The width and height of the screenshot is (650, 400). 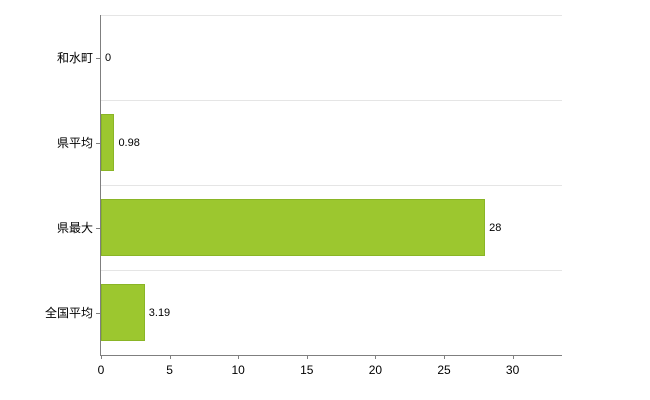 What do you see at coordinates (108, 57) in the screenshot?
I see `value-label: 0` at bounding box center [108, 57].